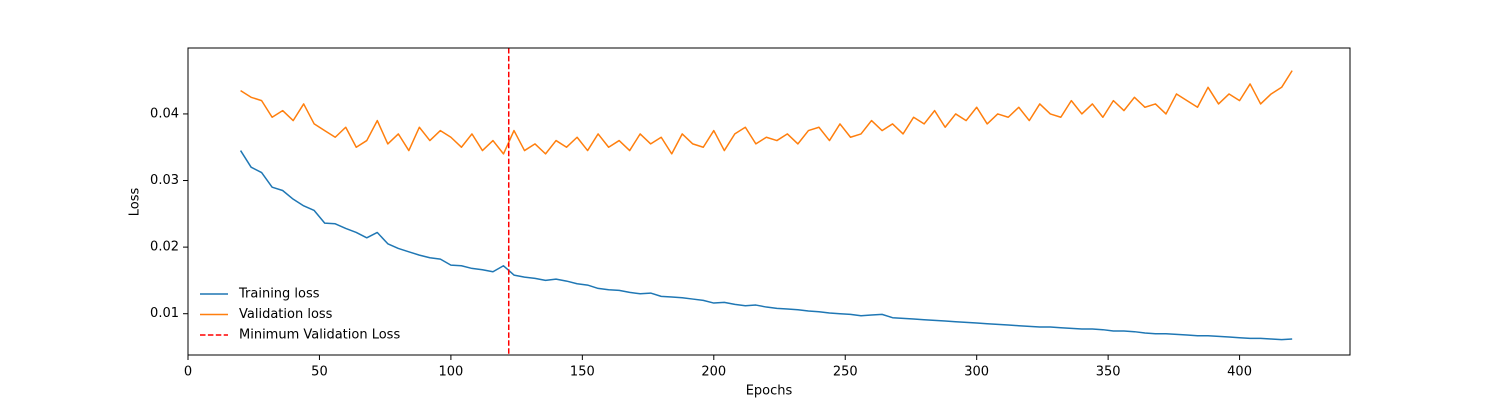 This screenshot has width=1500, height=400. I want to click on y-tick-label: 0.04, so click(164, 113).